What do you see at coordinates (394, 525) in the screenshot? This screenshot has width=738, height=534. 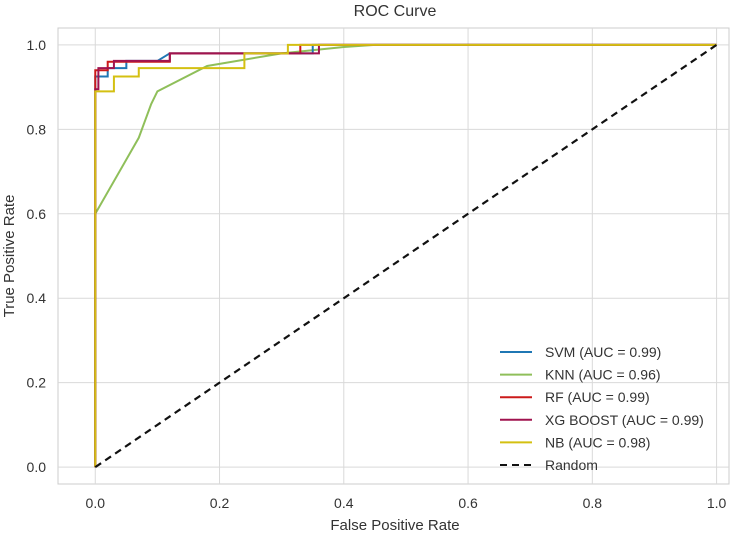 I see `x-axis-title: False Positive Rate` at bounding box center [394, 525].